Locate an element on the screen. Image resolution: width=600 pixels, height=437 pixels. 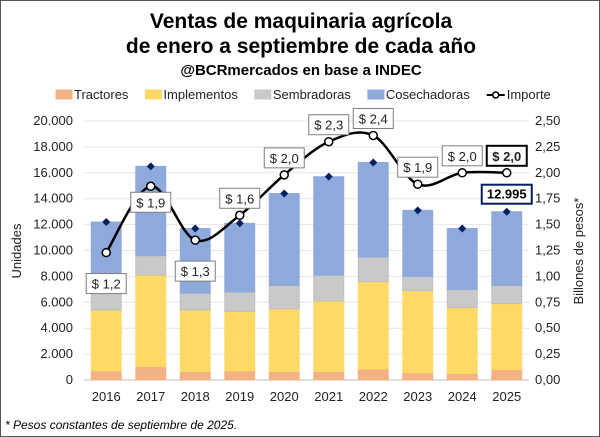
x-tick-label: 2025 is located at coordinates (506, 396).